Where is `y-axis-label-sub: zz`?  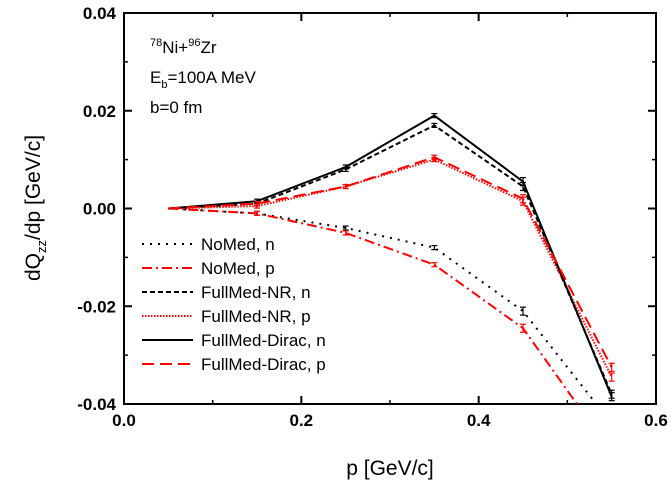 y-axis-label-sub: zz is located at coordinates (41, 246).